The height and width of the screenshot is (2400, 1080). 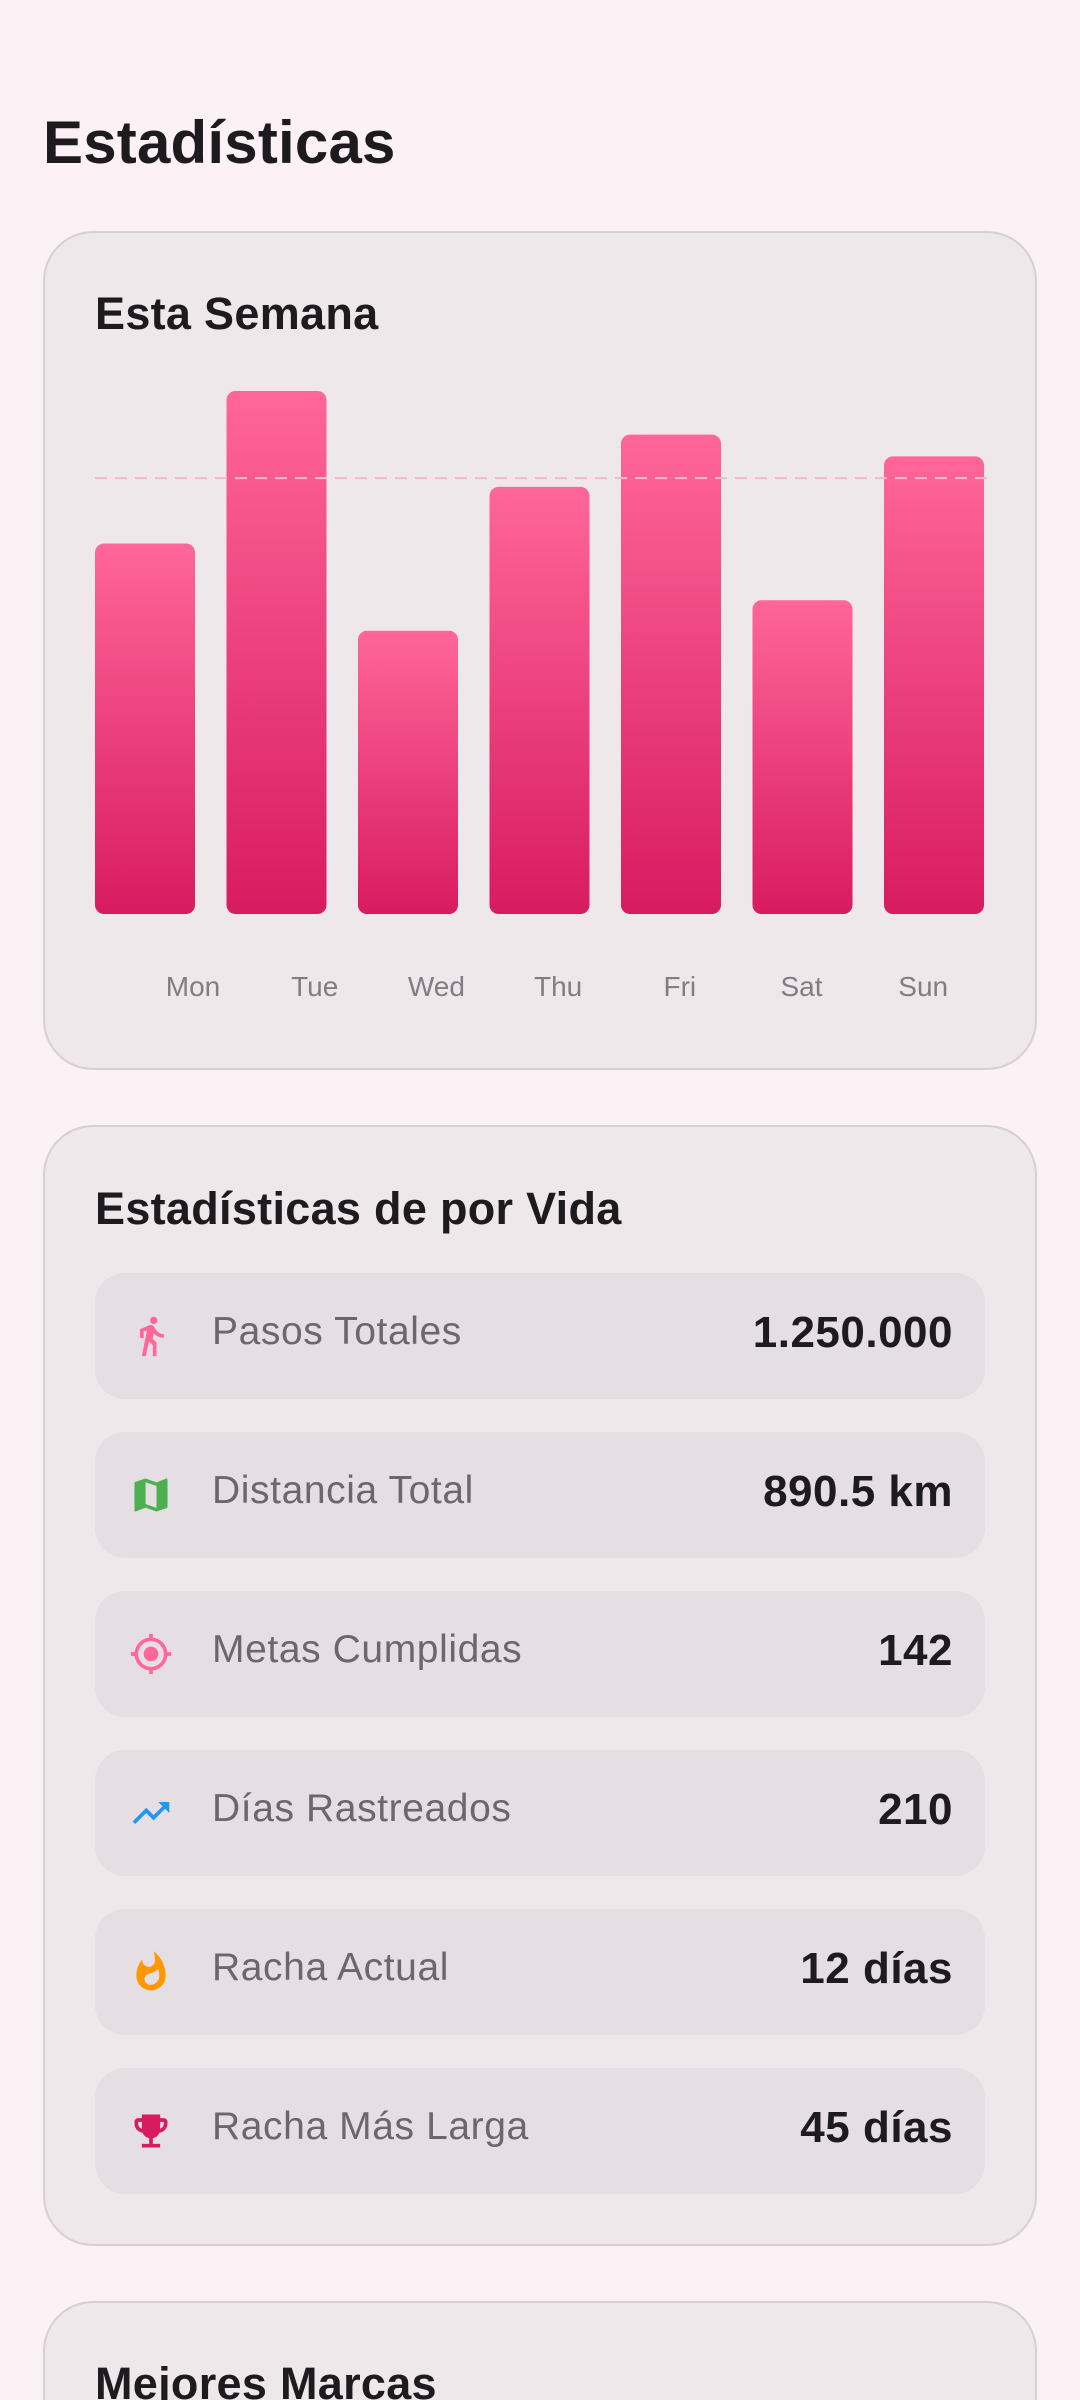 I want to click on stat-label: Días Rastreados, so click(x=362, y=1808).